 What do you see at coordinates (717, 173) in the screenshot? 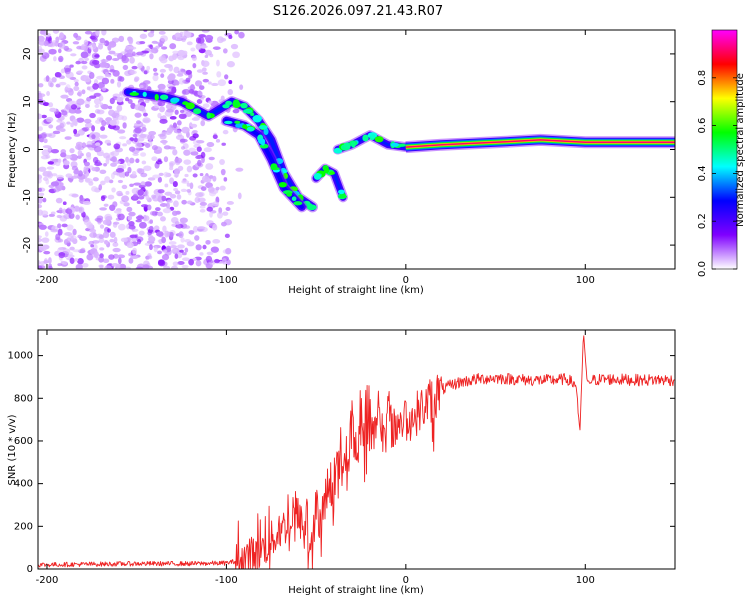
I see `colorbar-ticks: 0.0 0.2 0.4 0.6 0.8` at bounding box center [717, 173].